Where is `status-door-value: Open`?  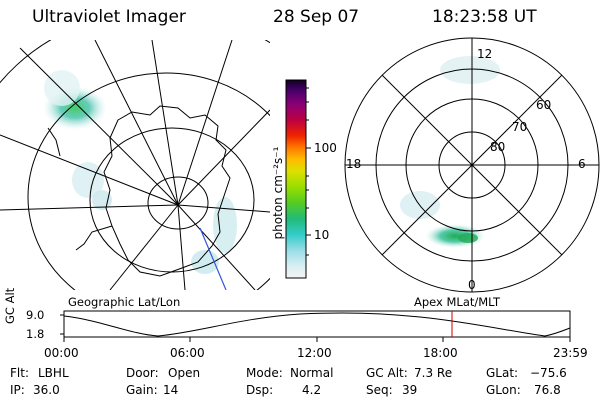 status-door-value: Open is located at coordinates (184, 373).